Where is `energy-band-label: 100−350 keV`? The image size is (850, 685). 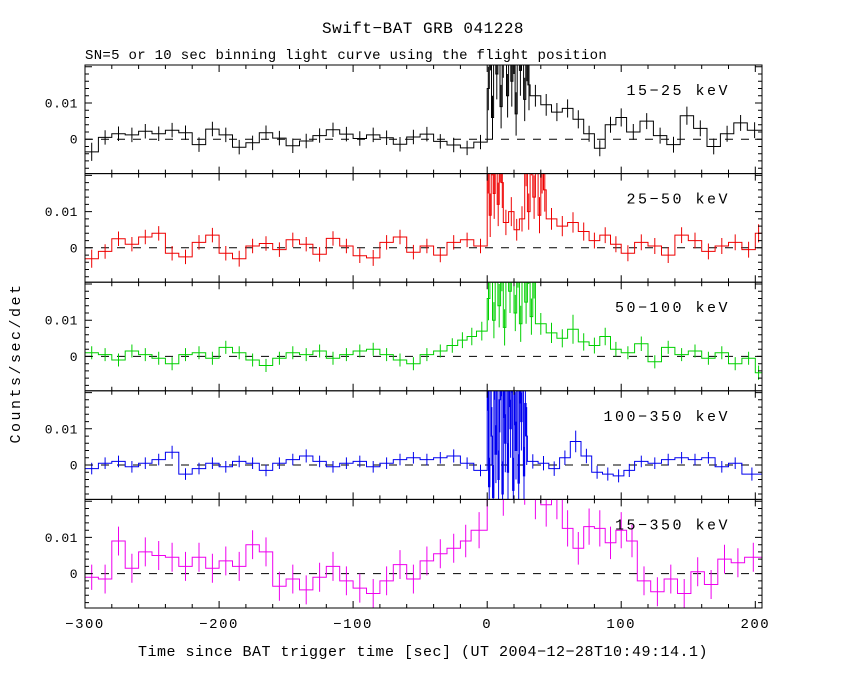
energy-band-label: 100−350 keV is located at coordinates (666, 417).